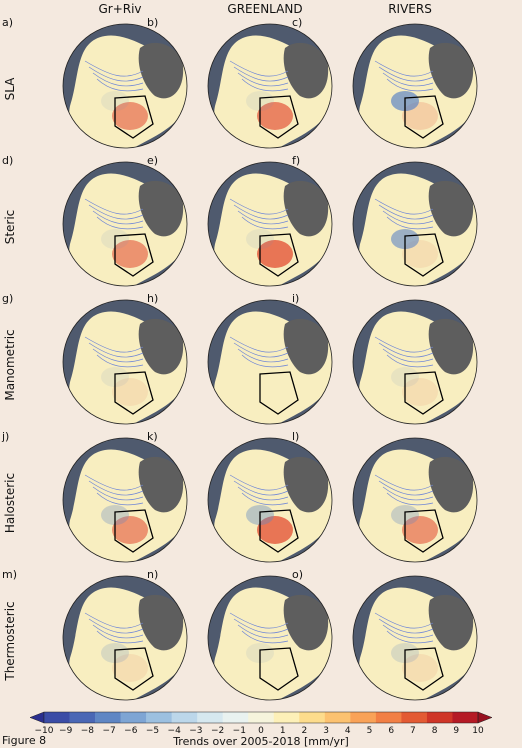 The image size is (522, 748). What do you see at coordinates (10, 227) in the screenshot?
I see `row-label: Steric` at bounding box center [10, 227].